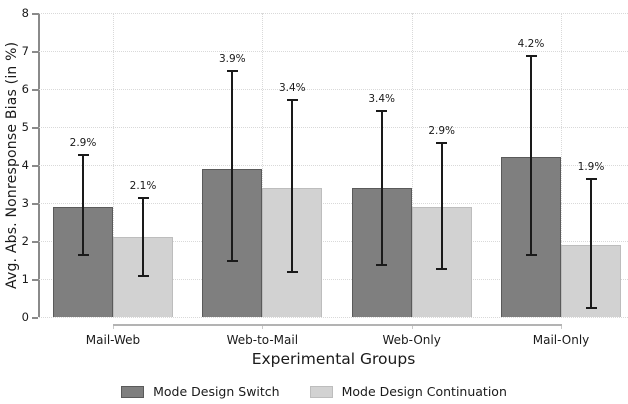  Describe the element at coordinates (113, 340) in the screenshot. I see `x-category-label: Mail-Web` at that location.